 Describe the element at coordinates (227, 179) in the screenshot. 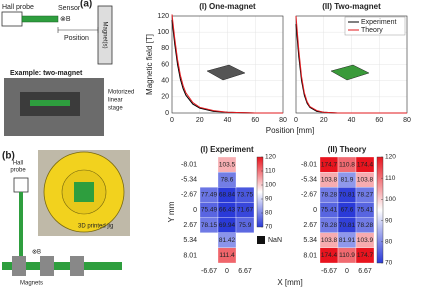

I see `cell-label: 78.6` at that location.